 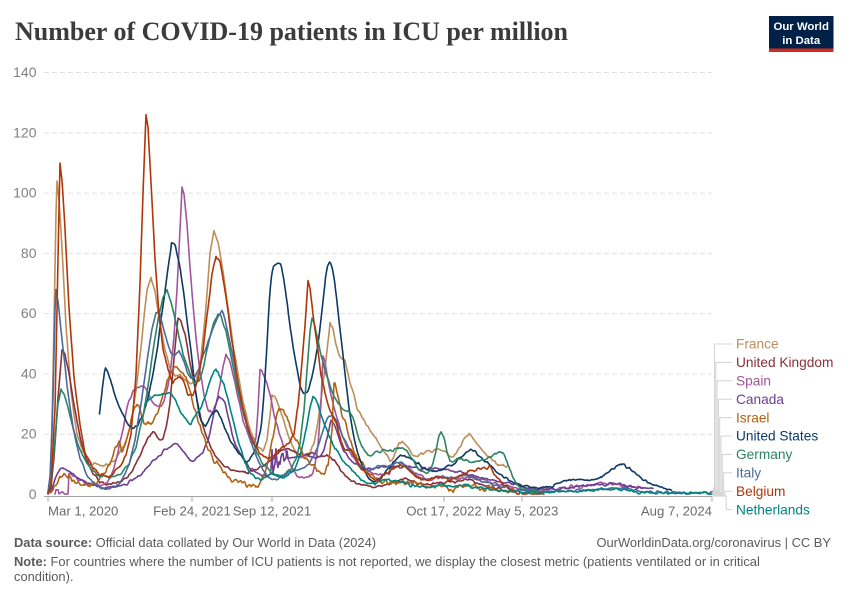 What do you see at coordinates (760, 491) in the screenshot?
I see `svg-text: Belgium` at bounding box center [760, 491].